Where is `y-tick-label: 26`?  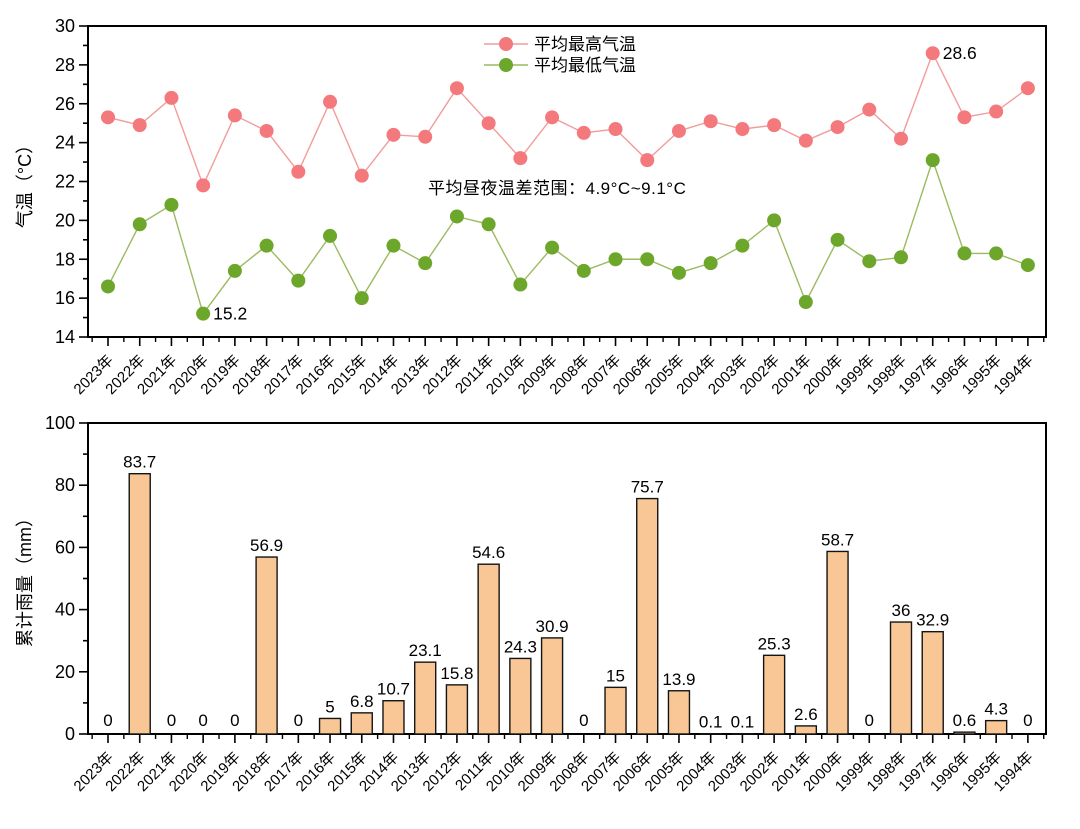 y-tick-label: 26 is located at coordinates (65, 104).